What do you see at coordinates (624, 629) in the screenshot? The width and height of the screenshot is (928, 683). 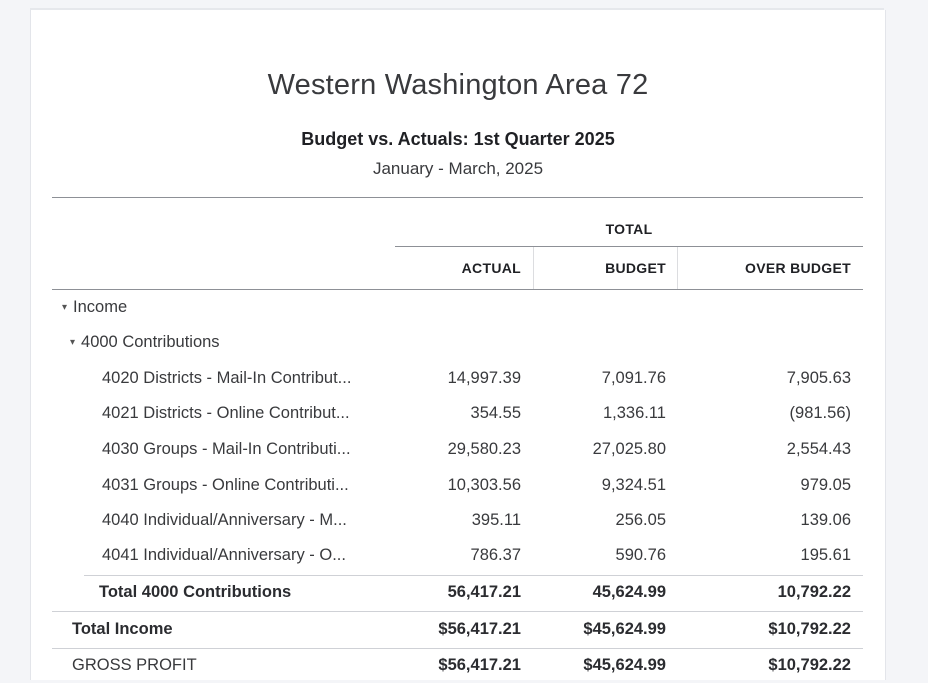 I see `total-income-budget: $45,624.99` at bounding box center [624, 629].